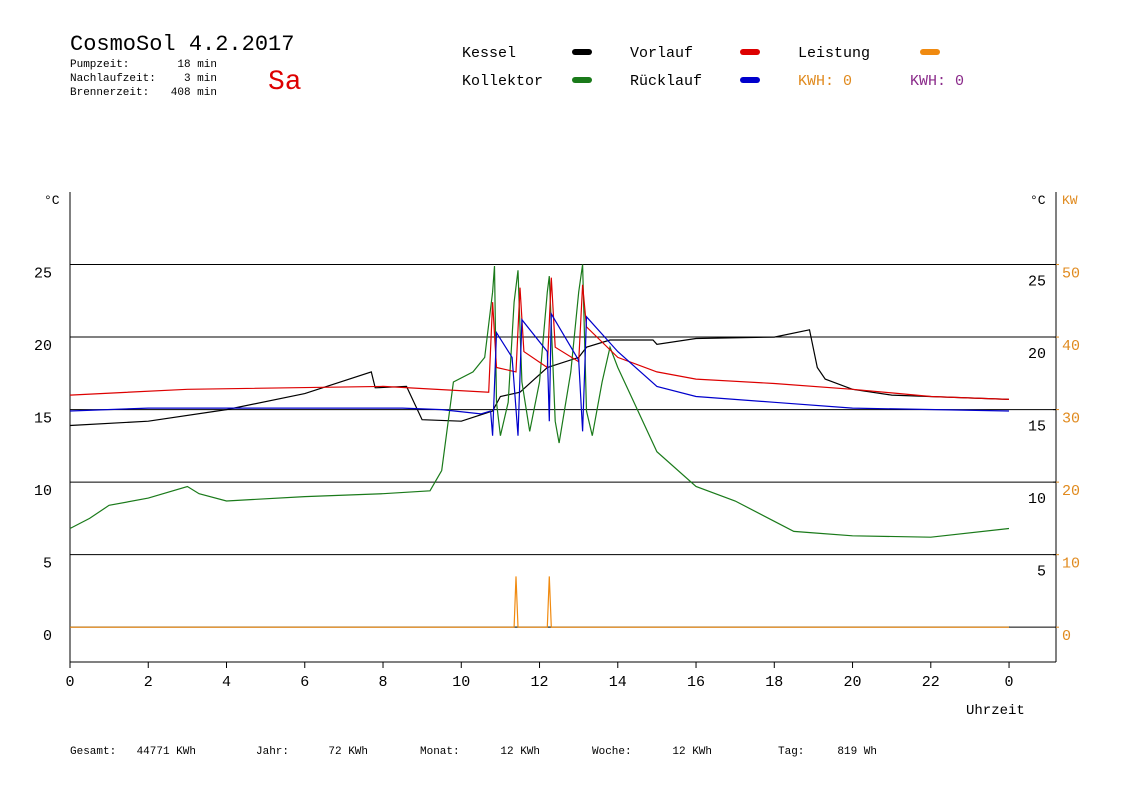 This screenshot has width=1148, height=812. Describe the element at coordinates (1066, 636) in the screenshot. I see `y2-tick-label: 0` at that location.